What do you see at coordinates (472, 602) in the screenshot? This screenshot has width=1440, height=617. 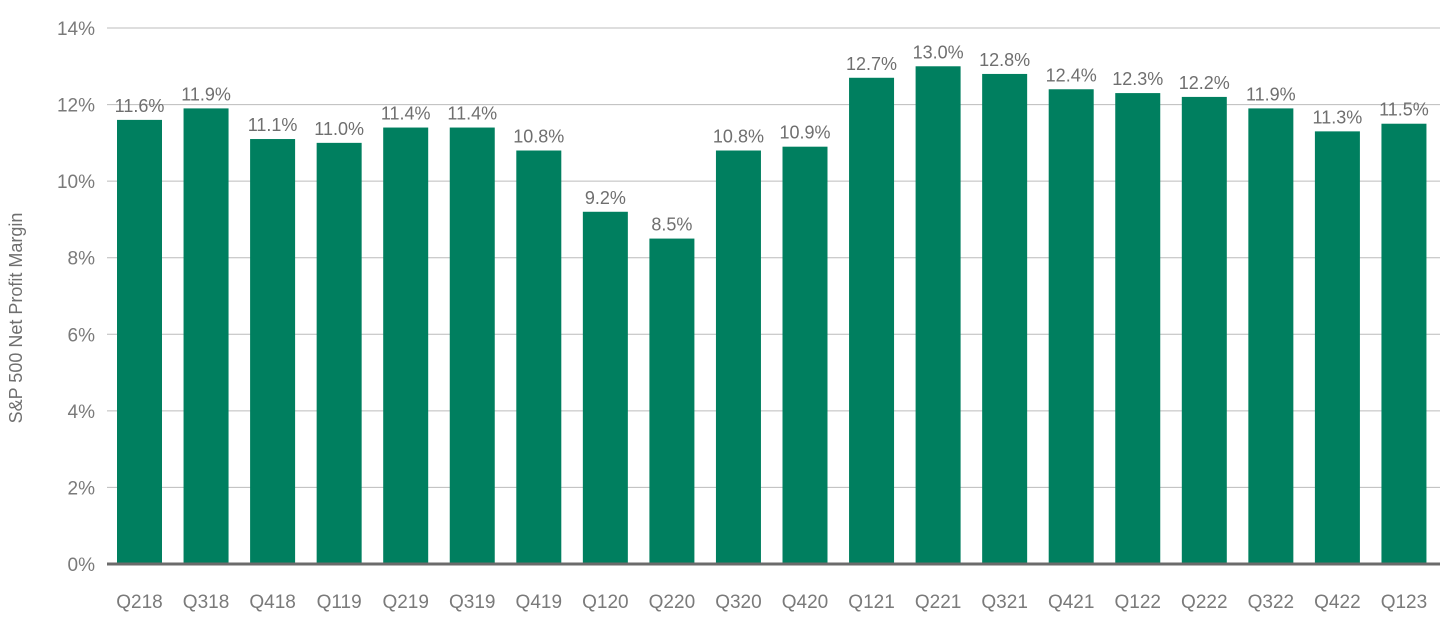 I see `x-tick-label: Q319` at bounding box center [472, 602].